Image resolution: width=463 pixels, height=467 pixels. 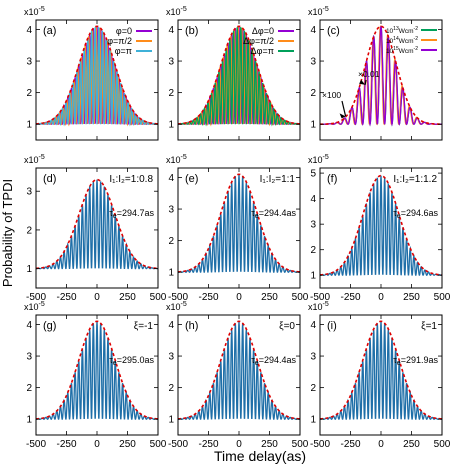 What do you see at coordinates (333, 31) in the screenshot?
I see `panel-label: (c)` at bounding box center [333, 31].